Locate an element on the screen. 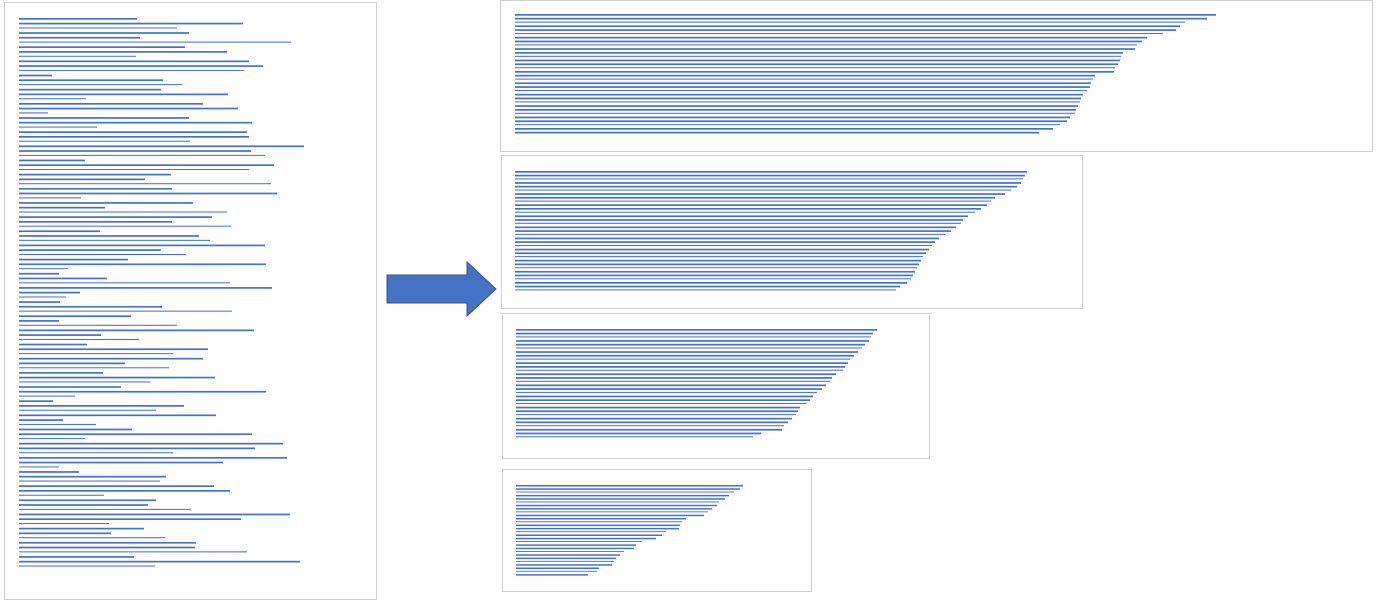  sorted-group-4-bars is located at coordinates (629, 530).